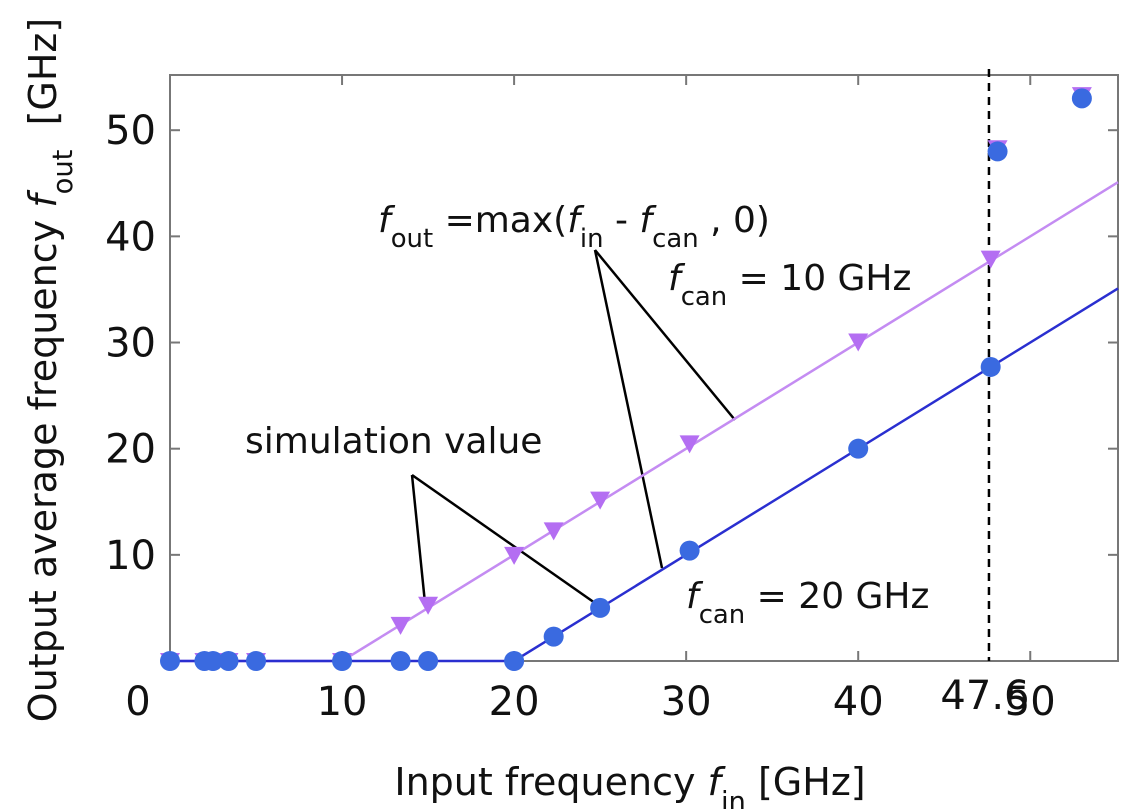 This screenshot has height=809, width=1125. Describe the element at coordinates (137, 702) in the screenshot. I see `x-tick-label: 0` at that location.